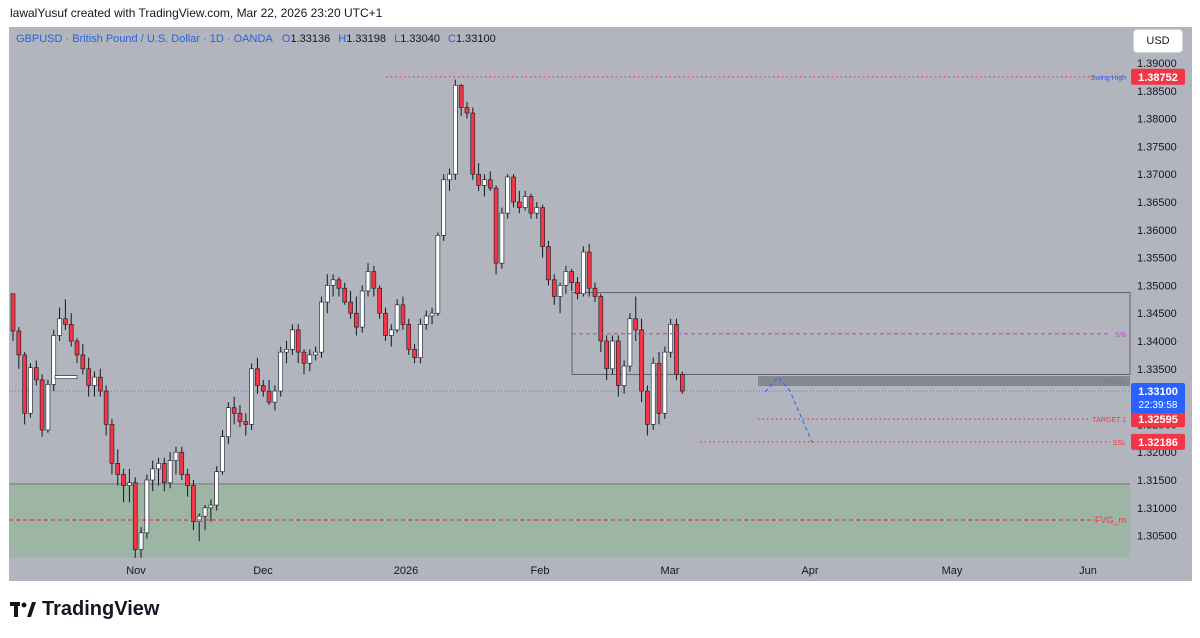  I want to click on price-tag-label: 1.32595, so click(1158, 420).